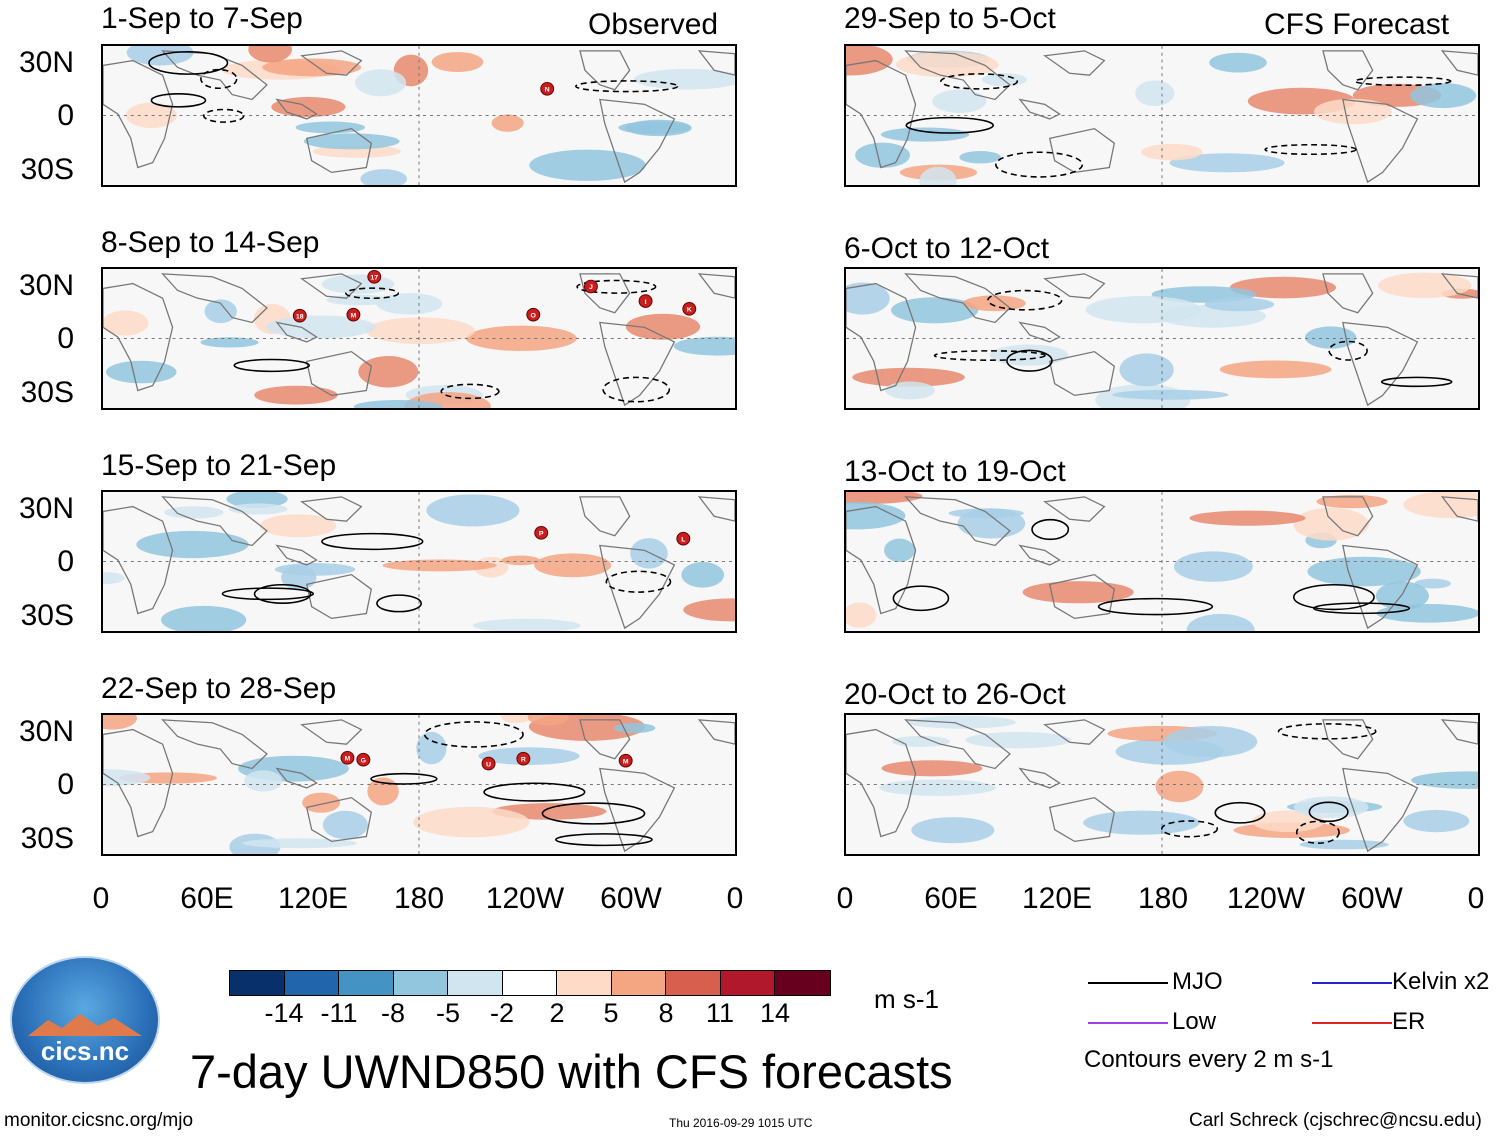  What do you see at coordinates (419, 784) in the screenshot?
I see `map-svg-4: M GUR M` at bounding box center [419, 784].